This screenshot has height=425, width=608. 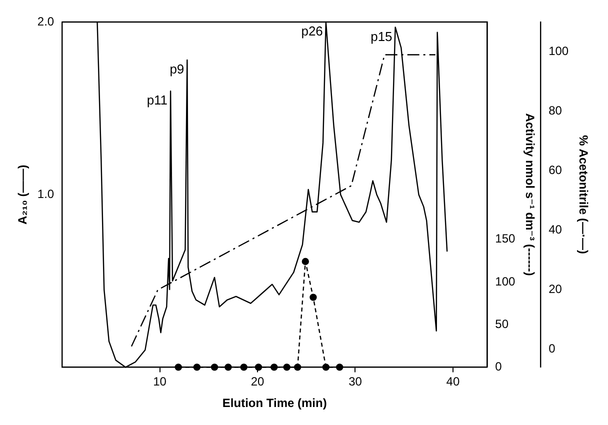 I want to click on y3-tick-label: 0, so click(x=552, y=349).